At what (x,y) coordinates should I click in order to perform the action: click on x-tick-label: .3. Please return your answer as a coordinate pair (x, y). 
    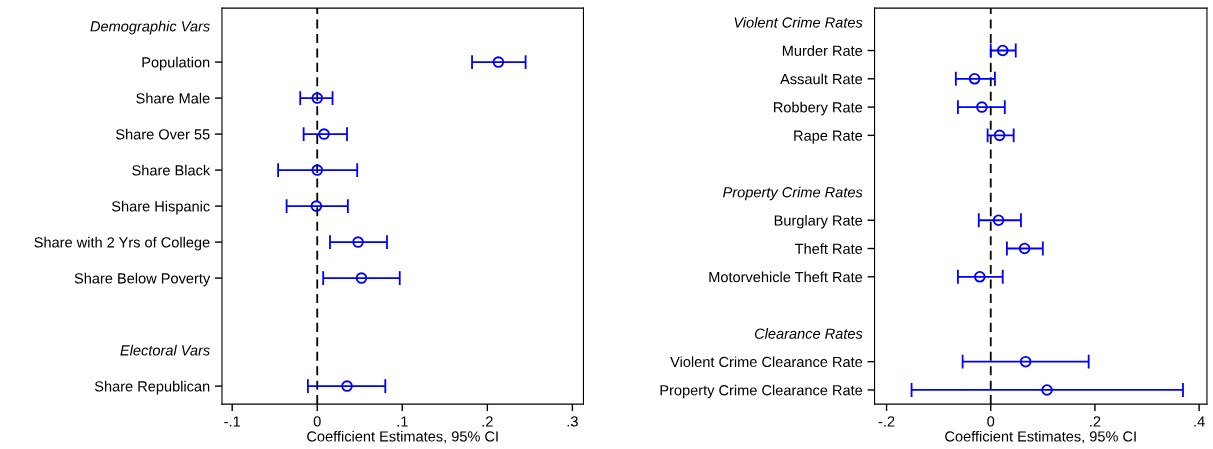
    Looking at the image, I should click on (572, 421).